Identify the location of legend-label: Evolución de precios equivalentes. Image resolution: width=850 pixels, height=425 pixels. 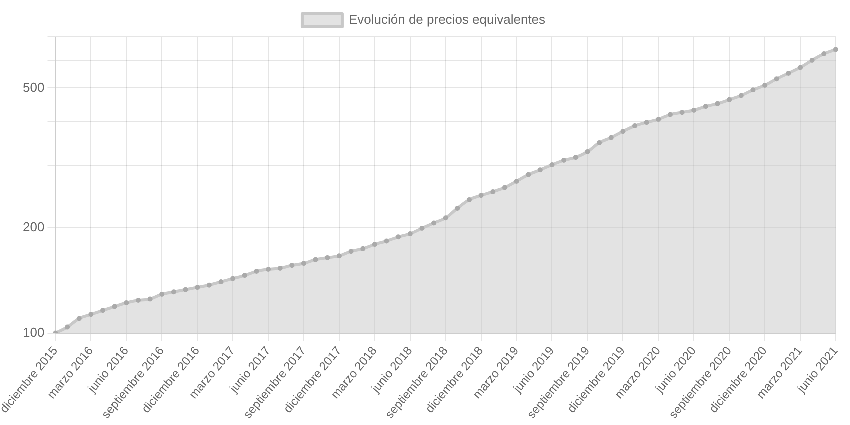
(447, 20).